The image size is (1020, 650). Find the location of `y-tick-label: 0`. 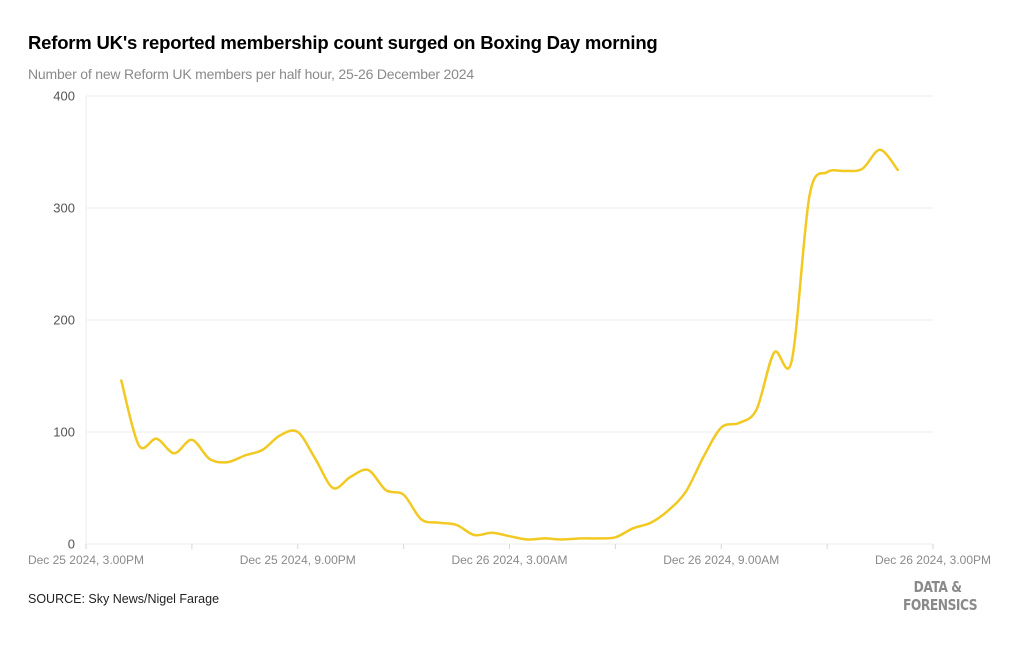

y-tick-label: 0 is located at coordinates (71, 544).